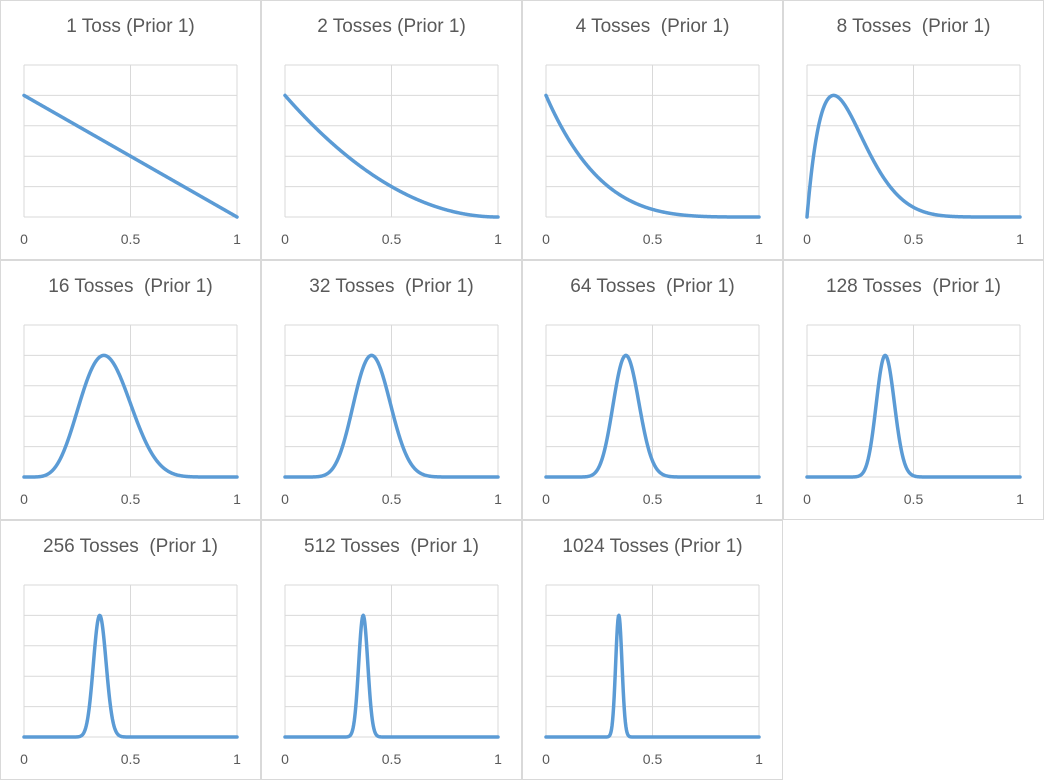 The height and width of the screenshot is (781, 1045). What do you see at coordinates (130, 26) in the screenshot?
I see `chart-title: 1 Toss (Prior 1)` at bounding box center [130, 26].